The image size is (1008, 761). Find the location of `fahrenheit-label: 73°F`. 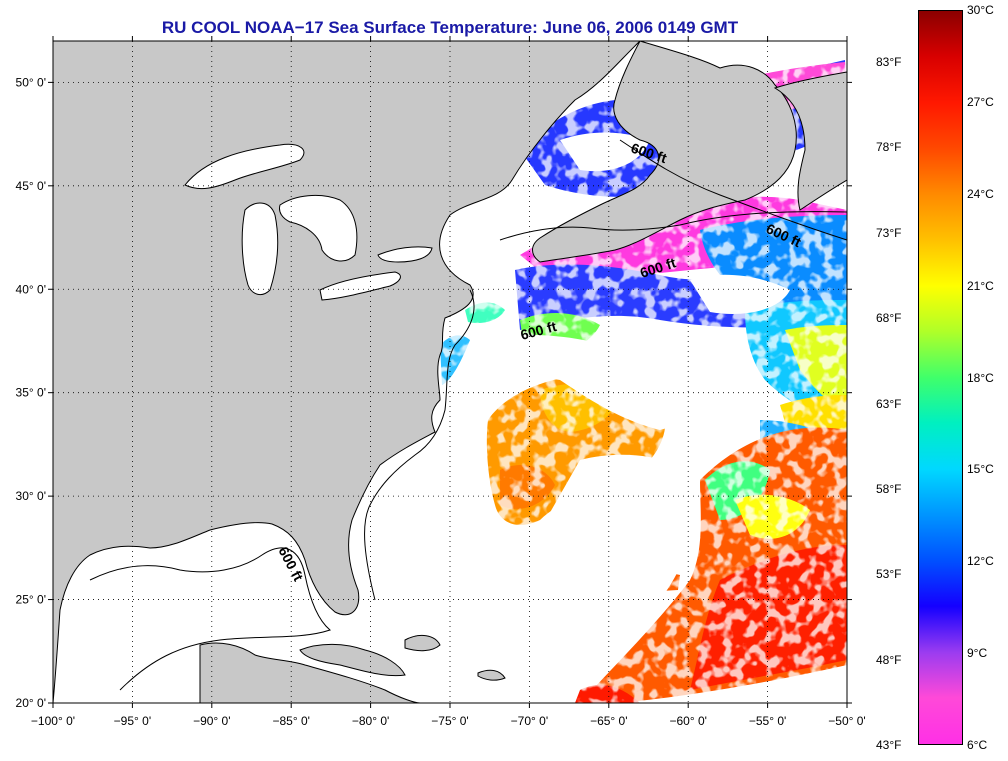

fahrenheit-label: 73°F is located at coordinates (889, 232).